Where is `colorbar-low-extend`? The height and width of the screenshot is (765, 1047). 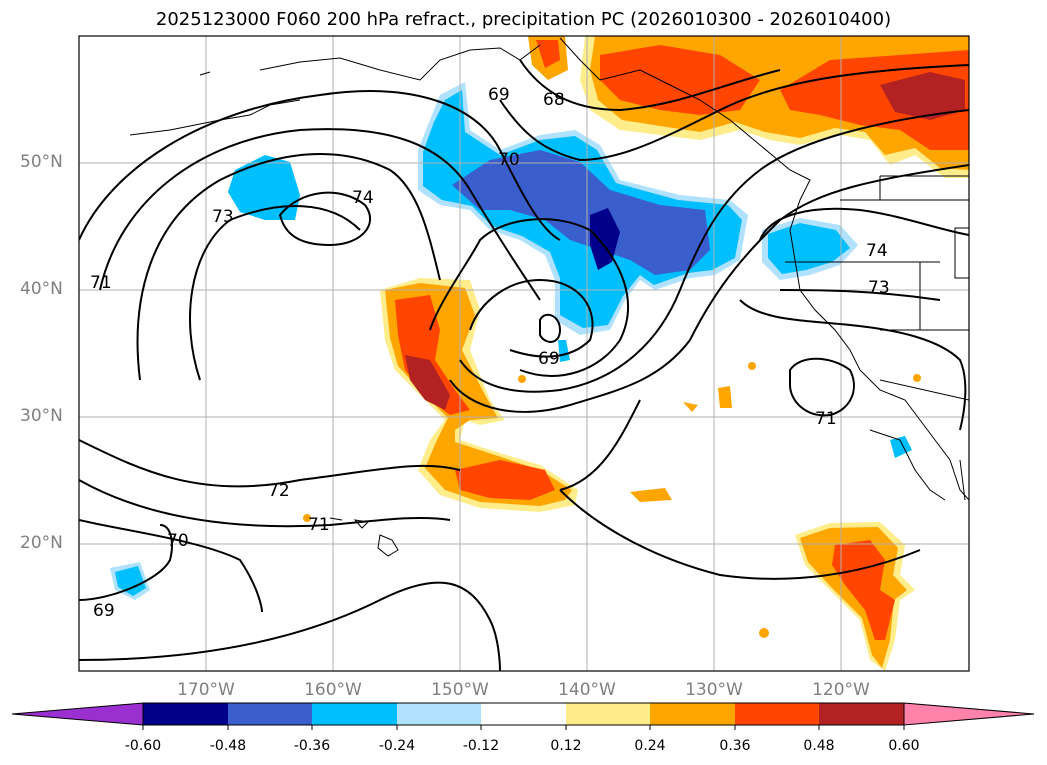
colorbar-low-extend is located at coordinates (77, 714).